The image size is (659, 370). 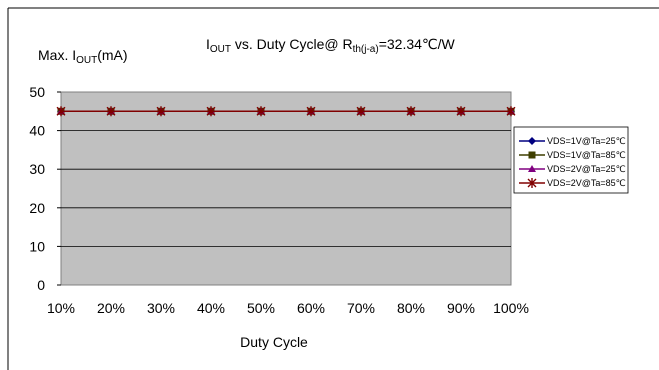 What do you see at coordinates (261, 308) in the screenshot?
I see `x-tick-label-5: 50%` at bounding box center [261, 308].